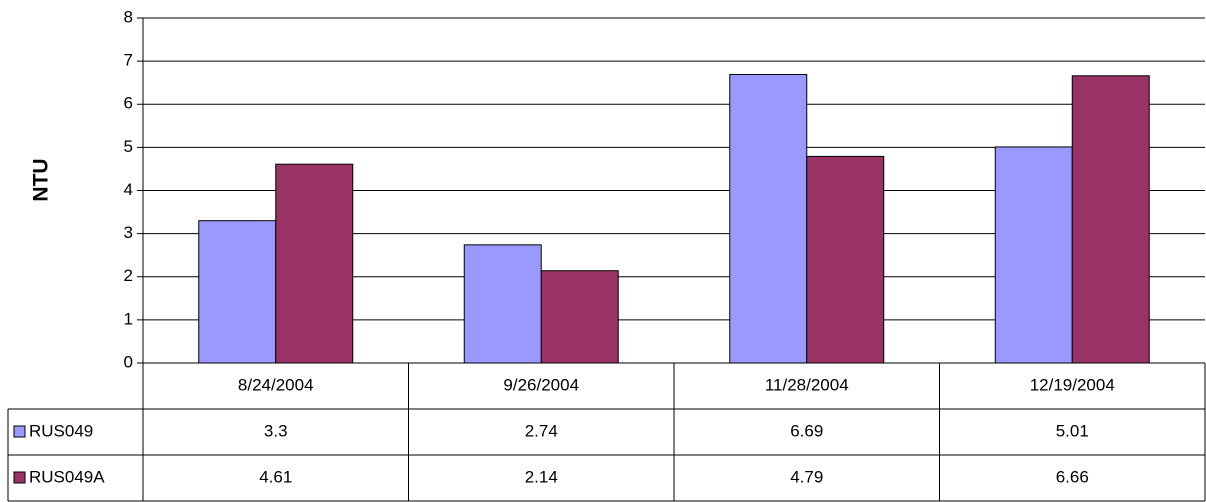 The image size is (1206, 502). Describe the element at coordinates (276, 384) in the screenshot. I see `x-tick-label: 8/24/2004` at that location.